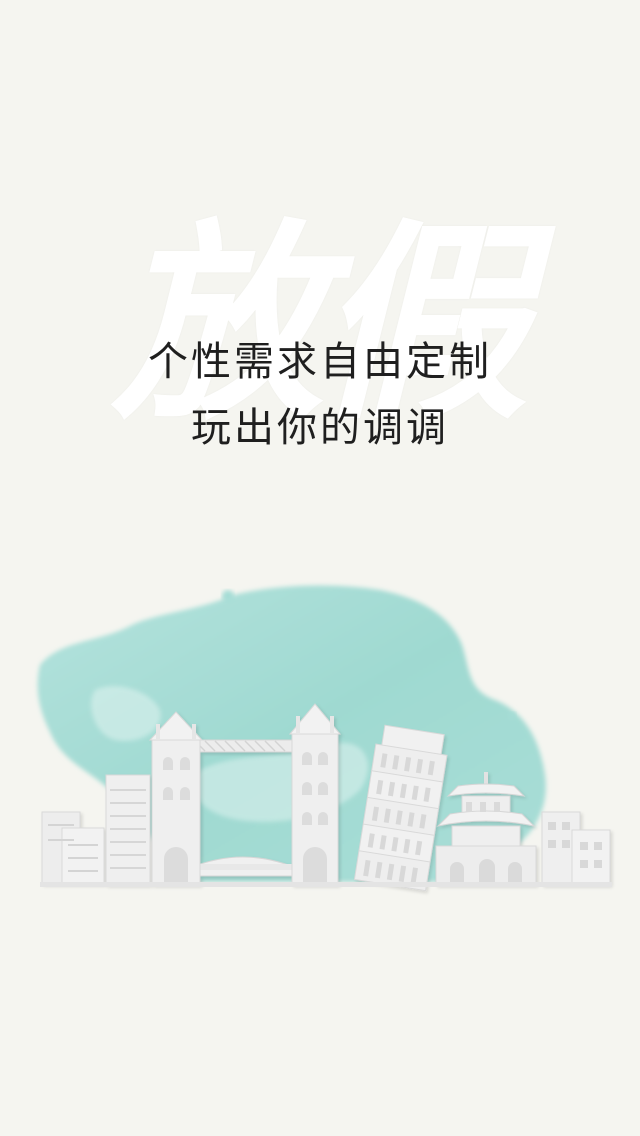 This screenshot has height=1136, width=640. I want to click on leaning-tower, so click(400, 808).